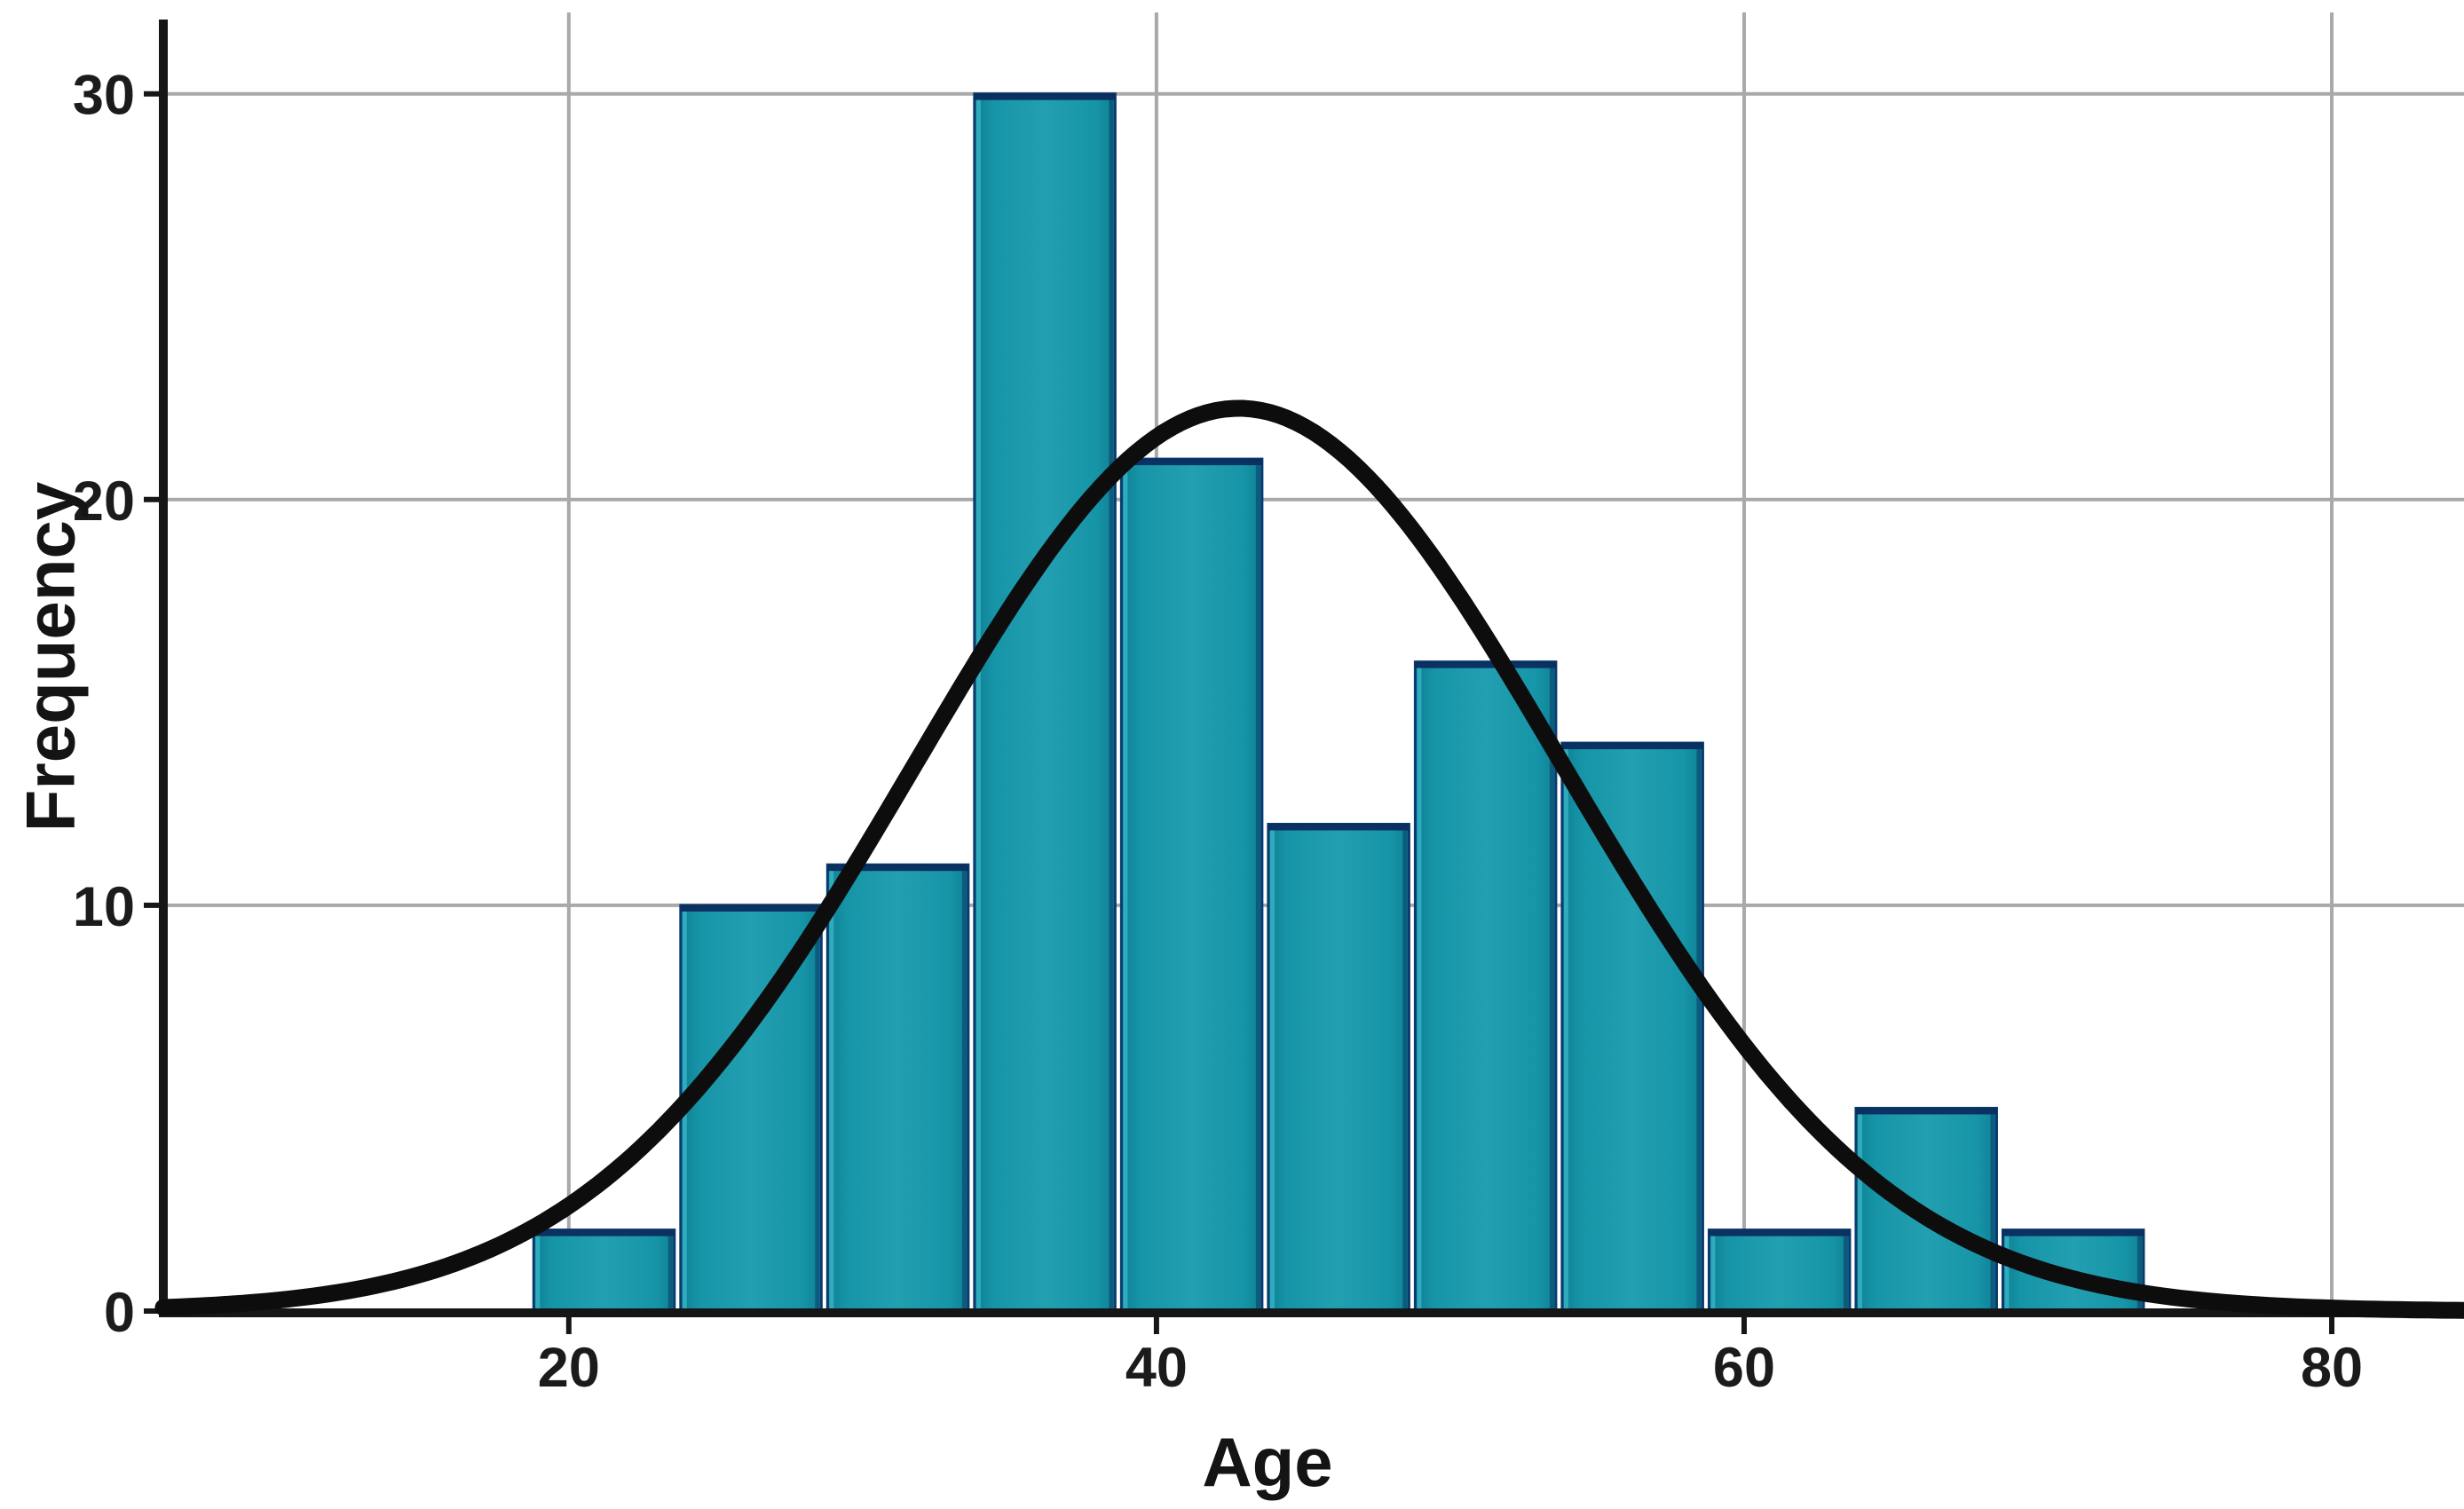 Image resolution: width=2464 pixels, height=1509 pixels. Describe the element at coordinates (569, 1368) in the screenshot. I see `x-tick-label: 20` at that location.